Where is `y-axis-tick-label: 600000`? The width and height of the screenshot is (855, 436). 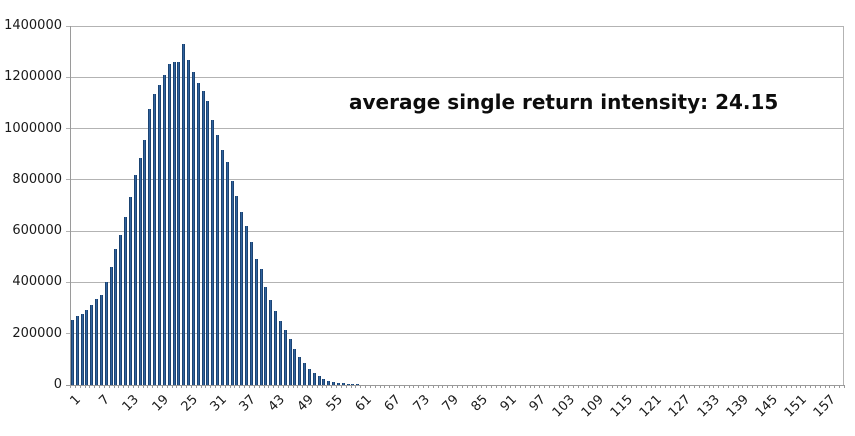
y-axis-tick-label: 600000 is located at coordinates (37, 231).